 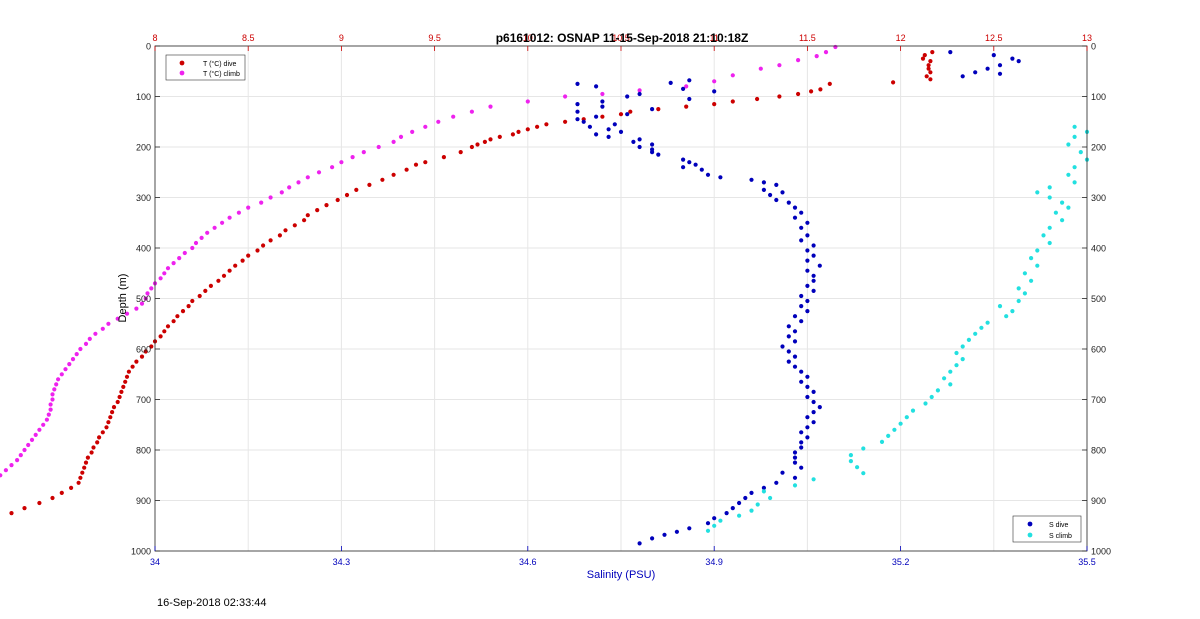 I want to click on footer-timestamp: 16-Sep-2018 02:33:44, so click(x=212, y=603).